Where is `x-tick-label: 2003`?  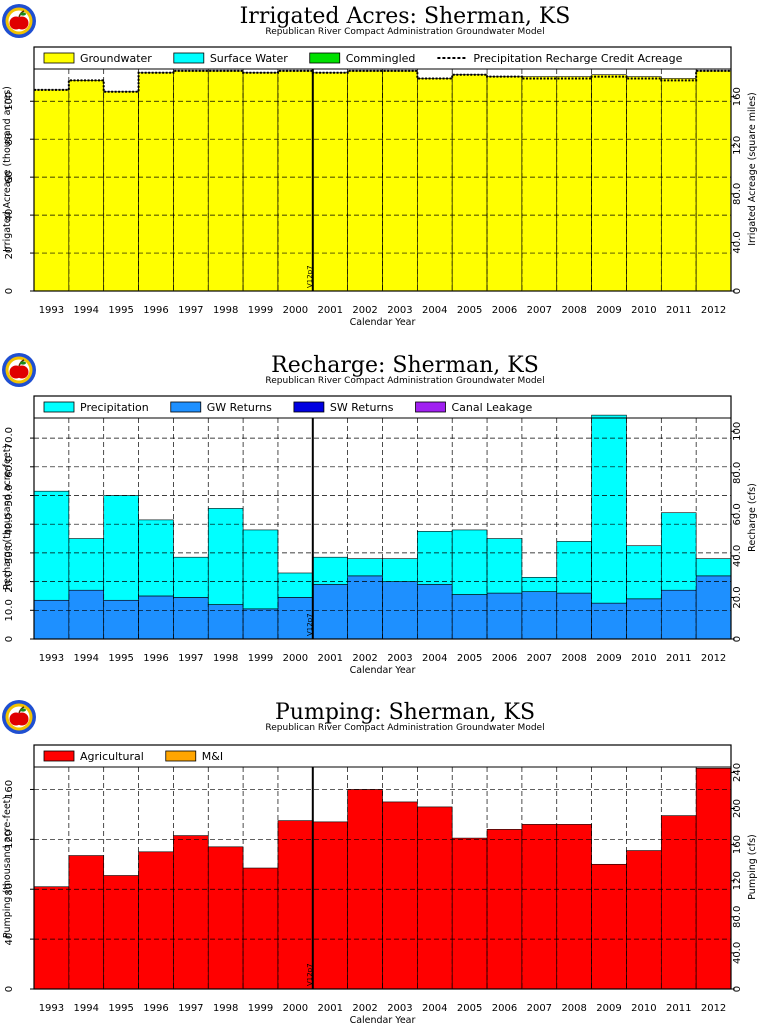 x-tick-label: 2003 is located at coordinates (399, 310).